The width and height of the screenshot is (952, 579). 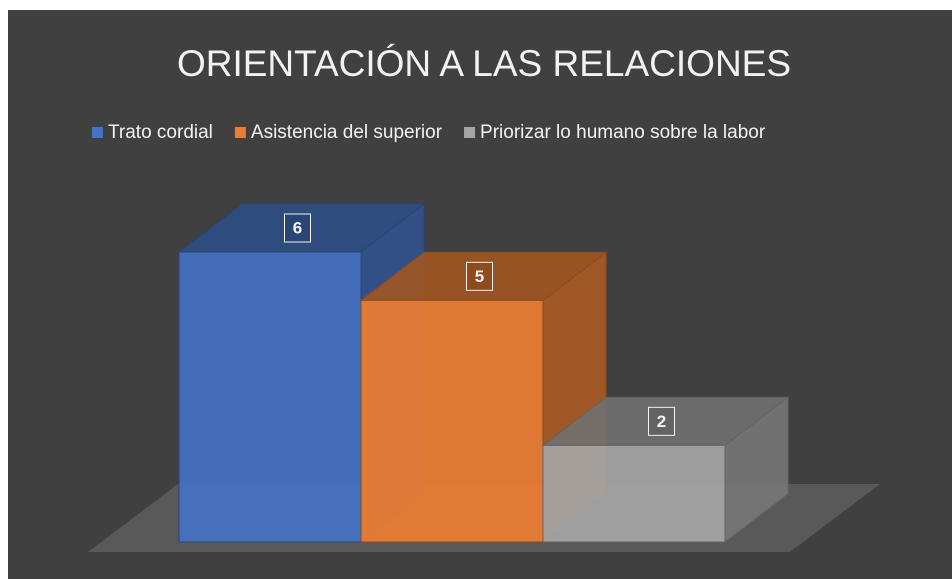 I want to click on data-label: 5, so click(x=479, y=276).